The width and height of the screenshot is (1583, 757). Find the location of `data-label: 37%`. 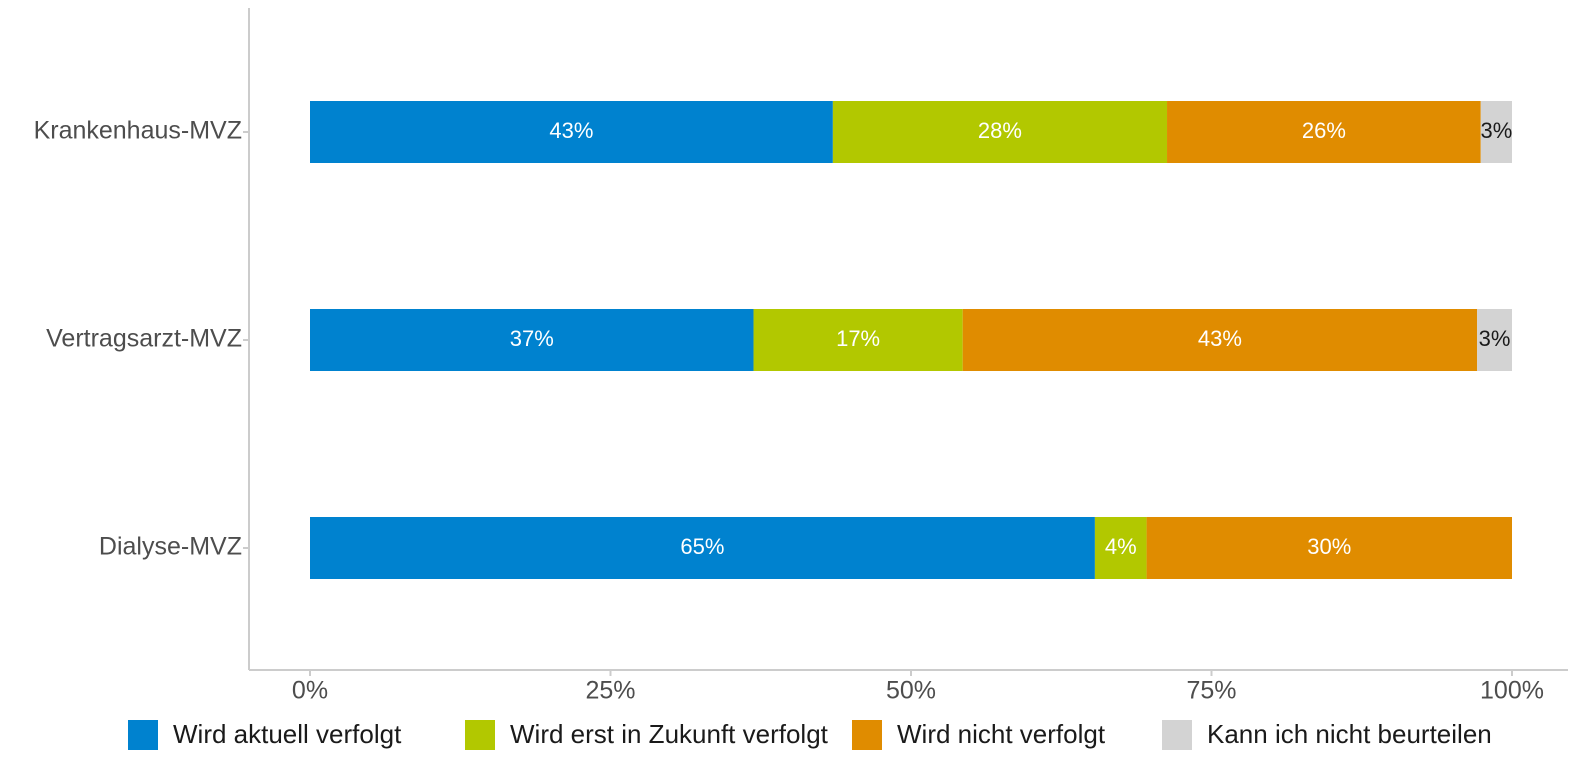

data-label: 37% is located at coordinates (532, 338).